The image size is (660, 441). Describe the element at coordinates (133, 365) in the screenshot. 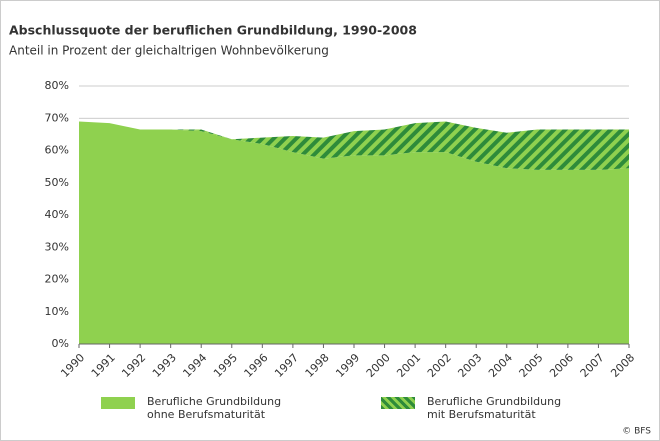

I see `x-tick-label: 1992` at that location.